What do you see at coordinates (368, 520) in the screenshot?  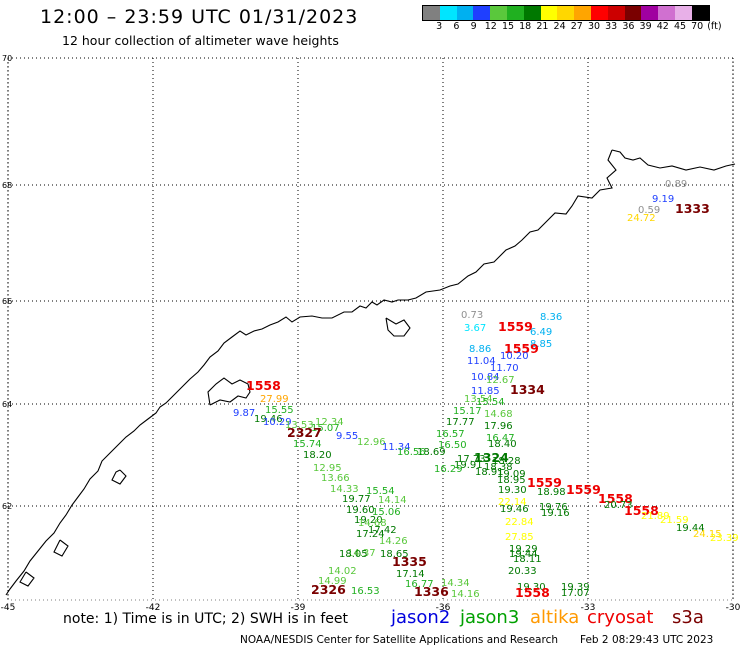 I see `wave-height-value: 19.20` at bounding box center [368, 520].